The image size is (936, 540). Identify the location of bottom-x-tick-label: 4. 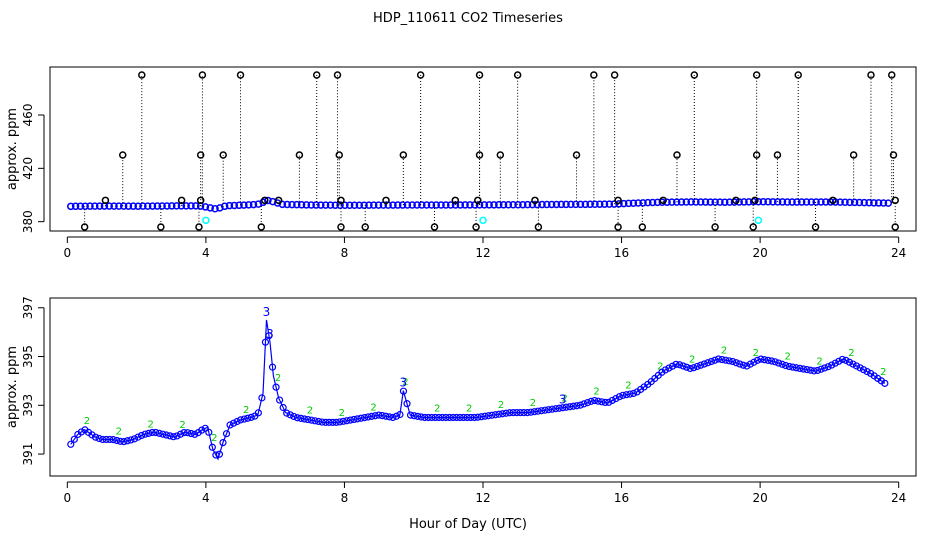
(206, 498).